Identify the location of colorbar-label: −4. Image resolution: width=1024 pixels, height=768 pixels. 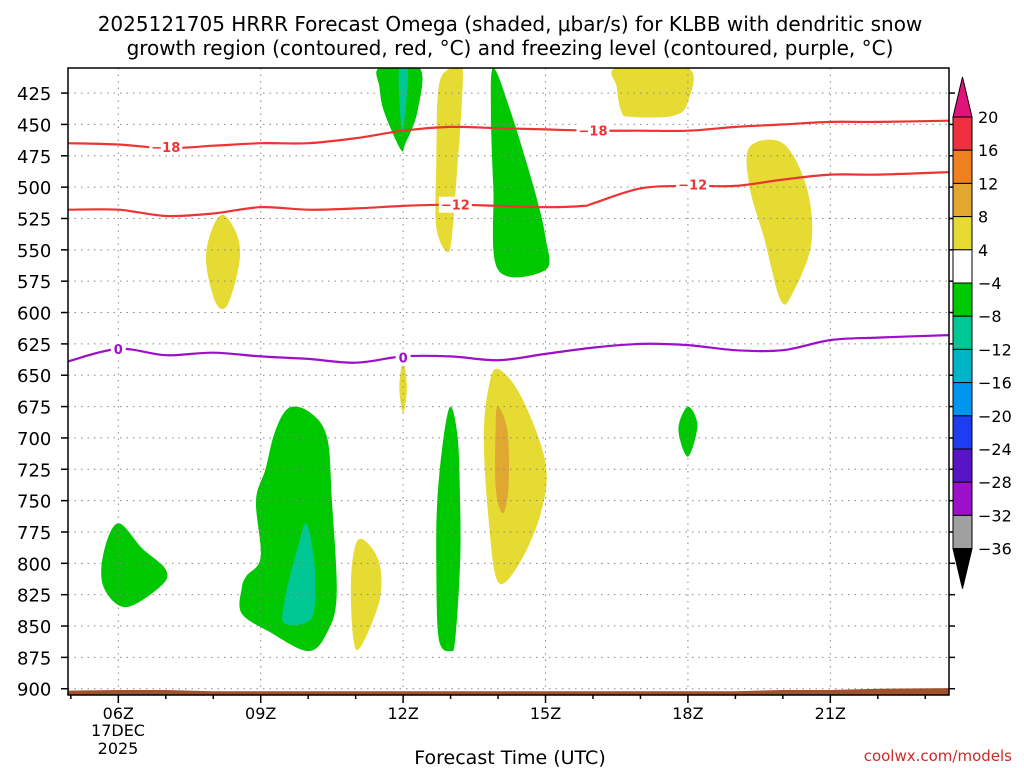
(990, 283).